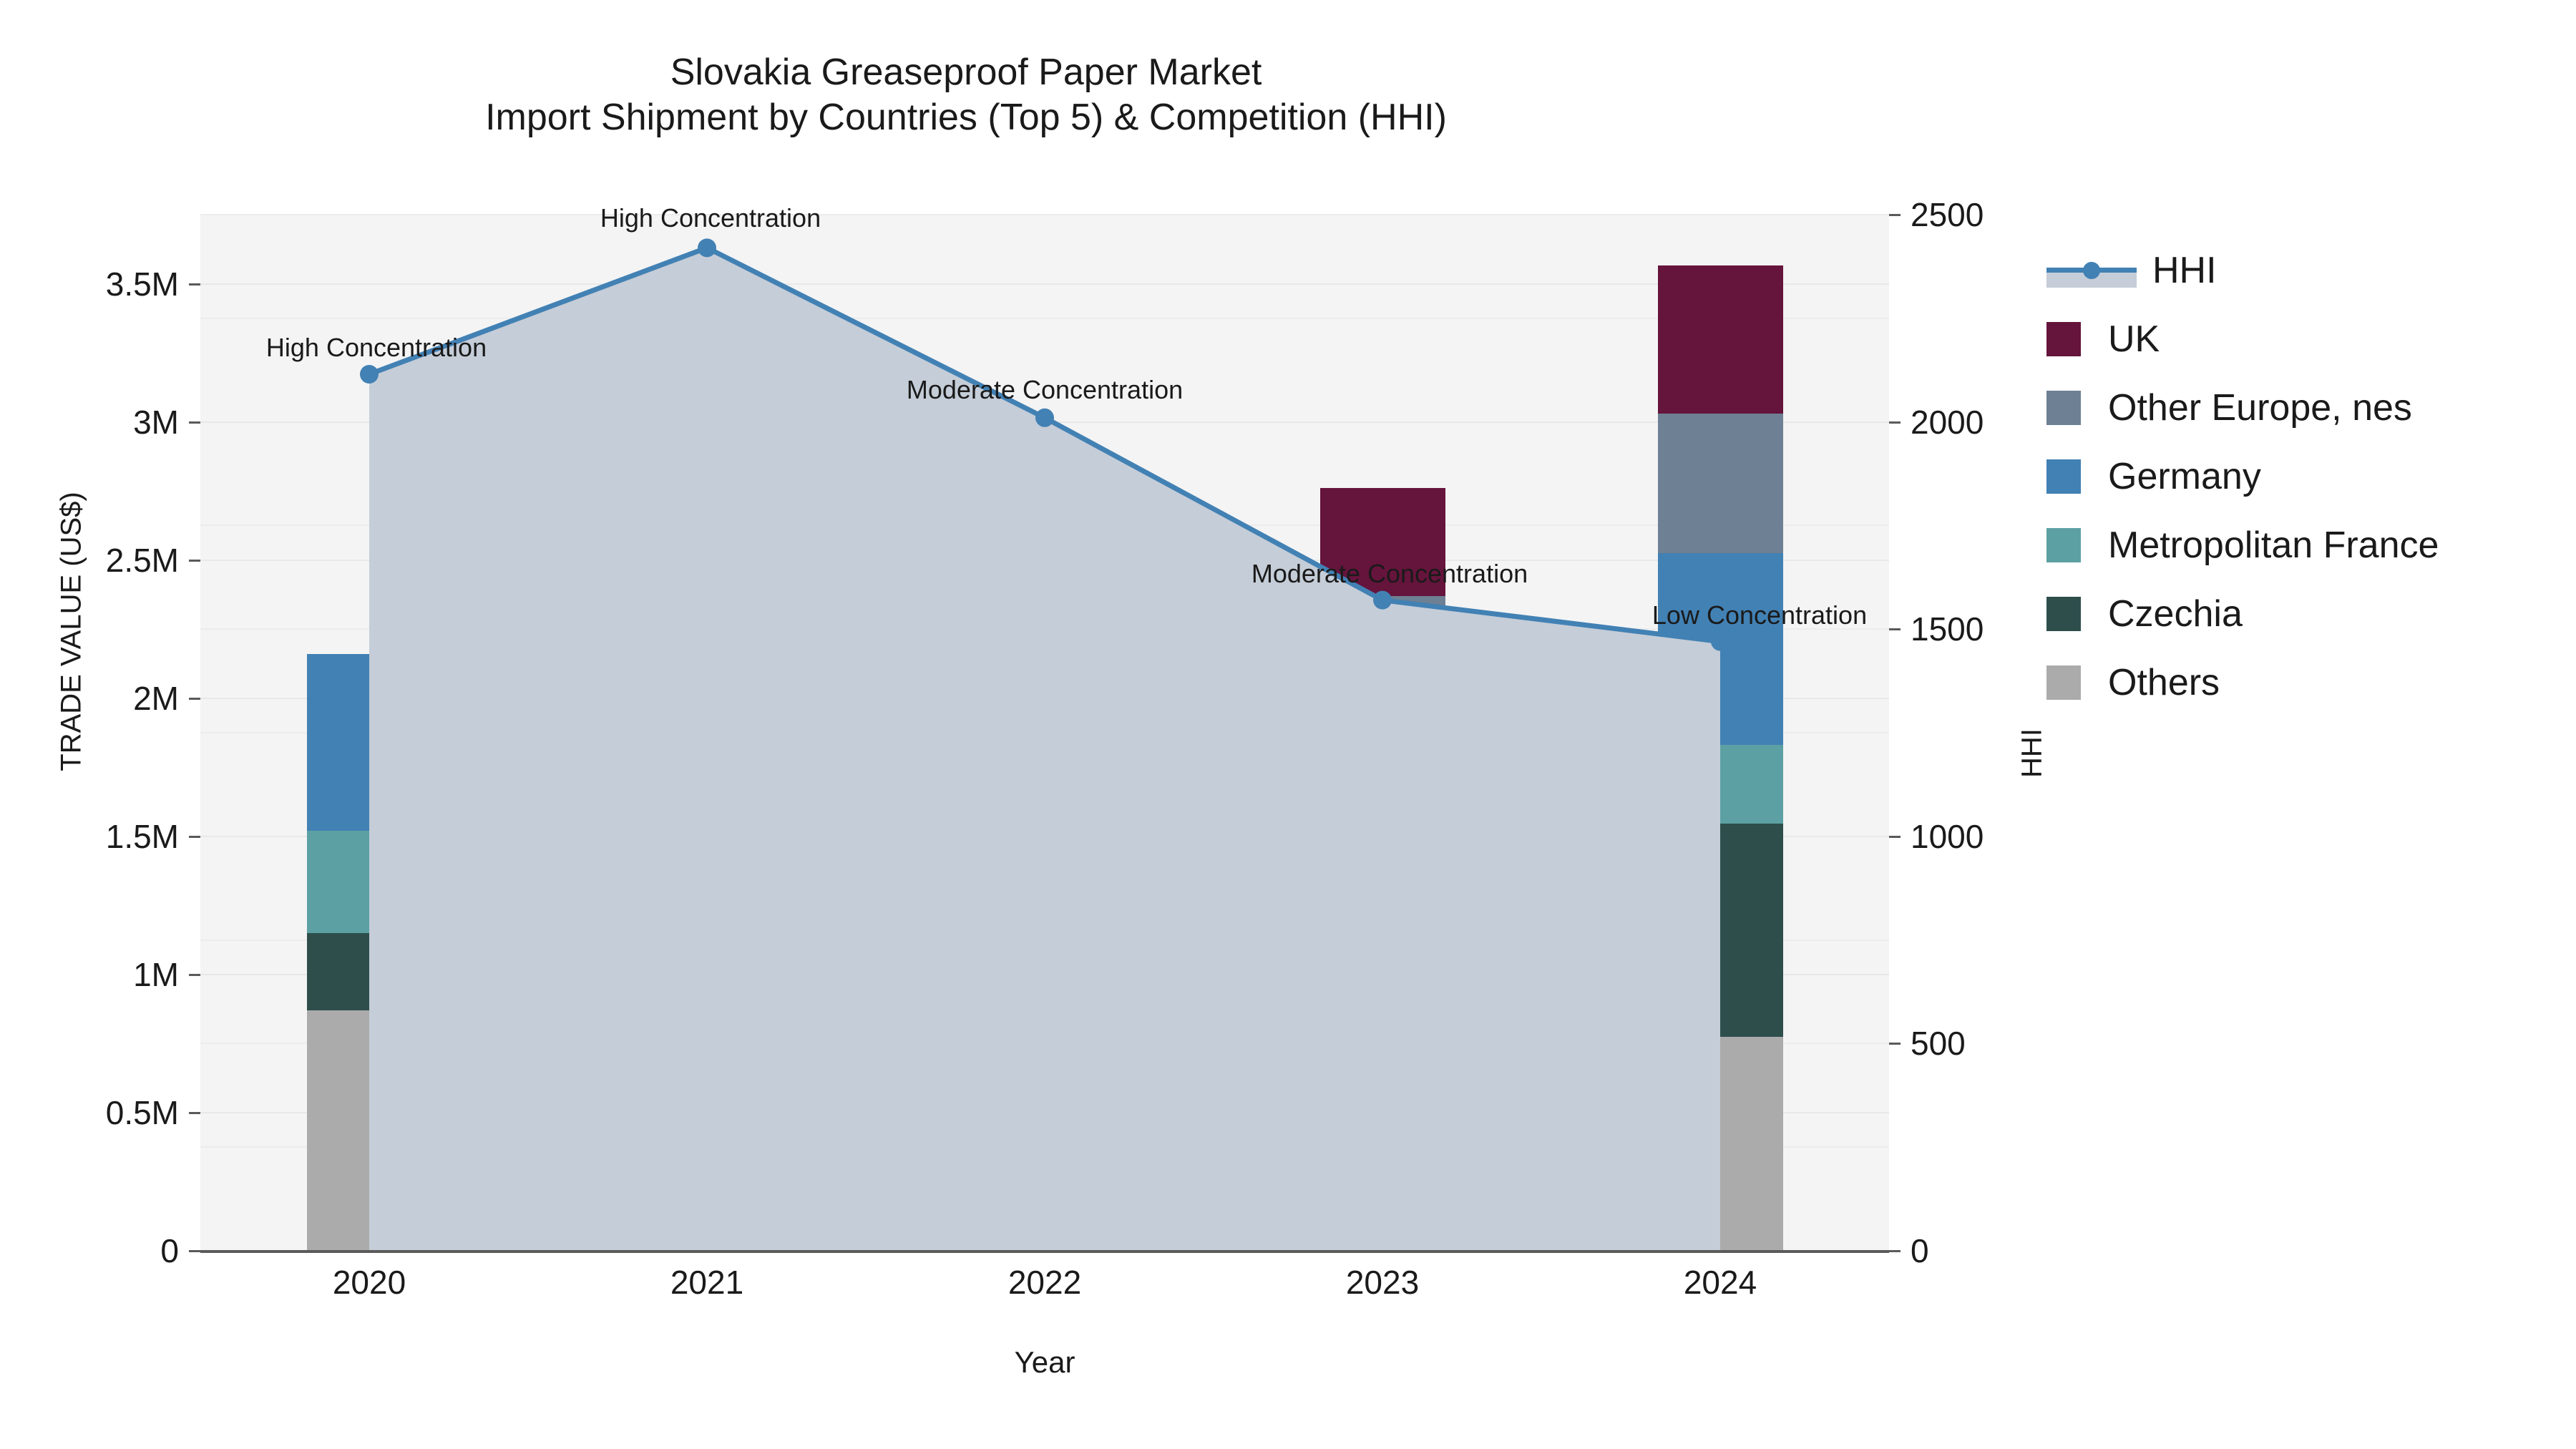  Describe the element at coordinates (142, 1112) in the screenshot. I see `y-axis-left-tick-label: 0.5M` at that location.